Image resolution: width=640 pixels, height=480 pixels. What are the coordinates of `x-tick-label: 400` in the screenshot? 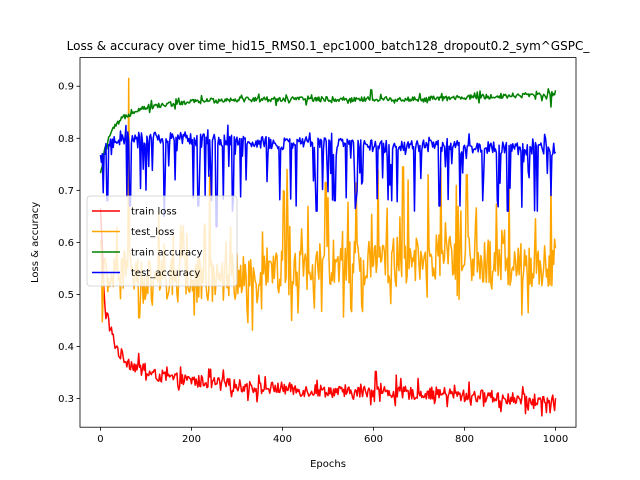 It's located at (282, 439).